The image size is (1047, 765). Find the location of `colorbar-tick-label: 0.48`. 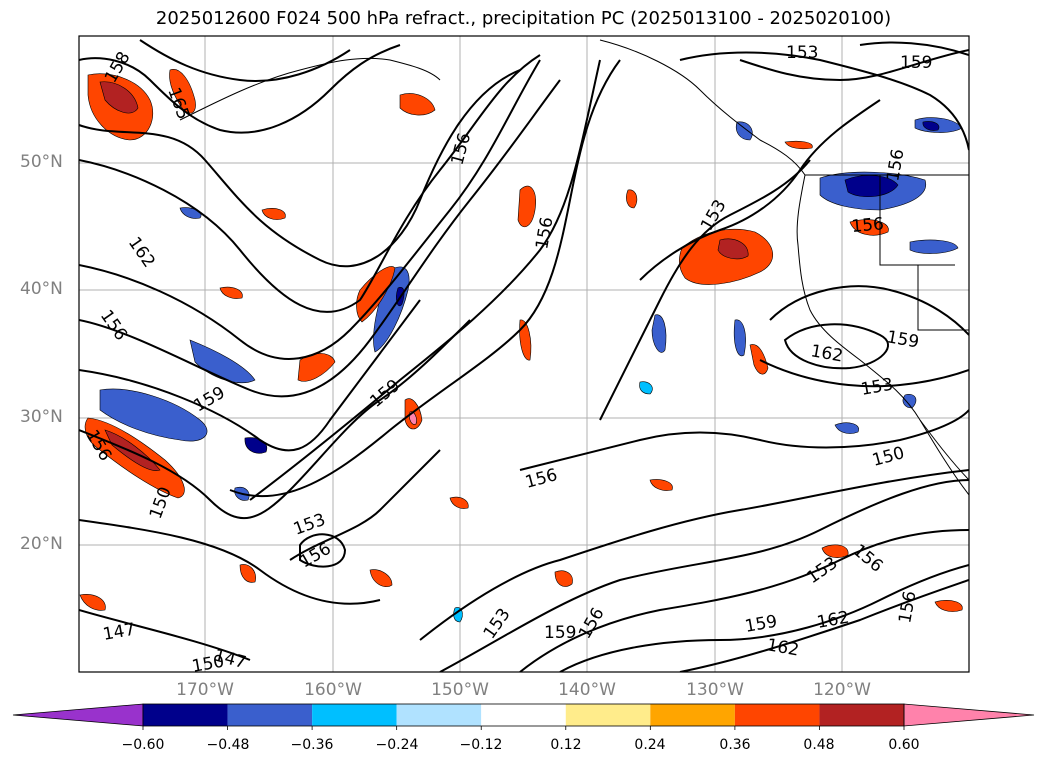

colorbar-tick-label: 0.48 is located at coordinates (819, 745).